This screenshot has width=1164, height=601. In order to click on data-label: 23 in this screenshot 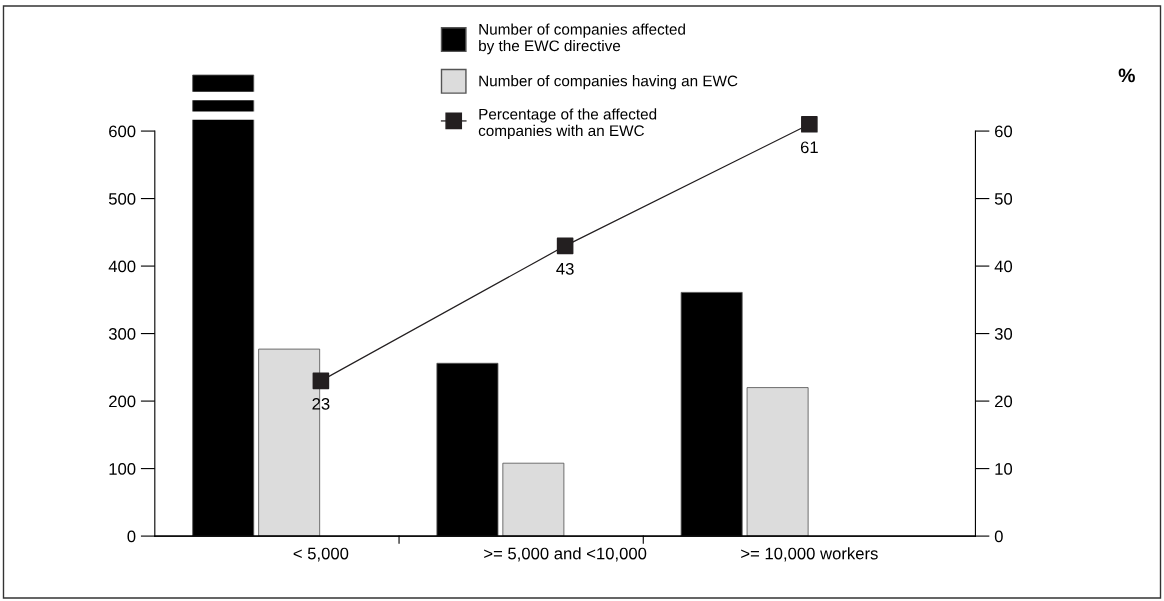, I will do `click(321, 403)`.